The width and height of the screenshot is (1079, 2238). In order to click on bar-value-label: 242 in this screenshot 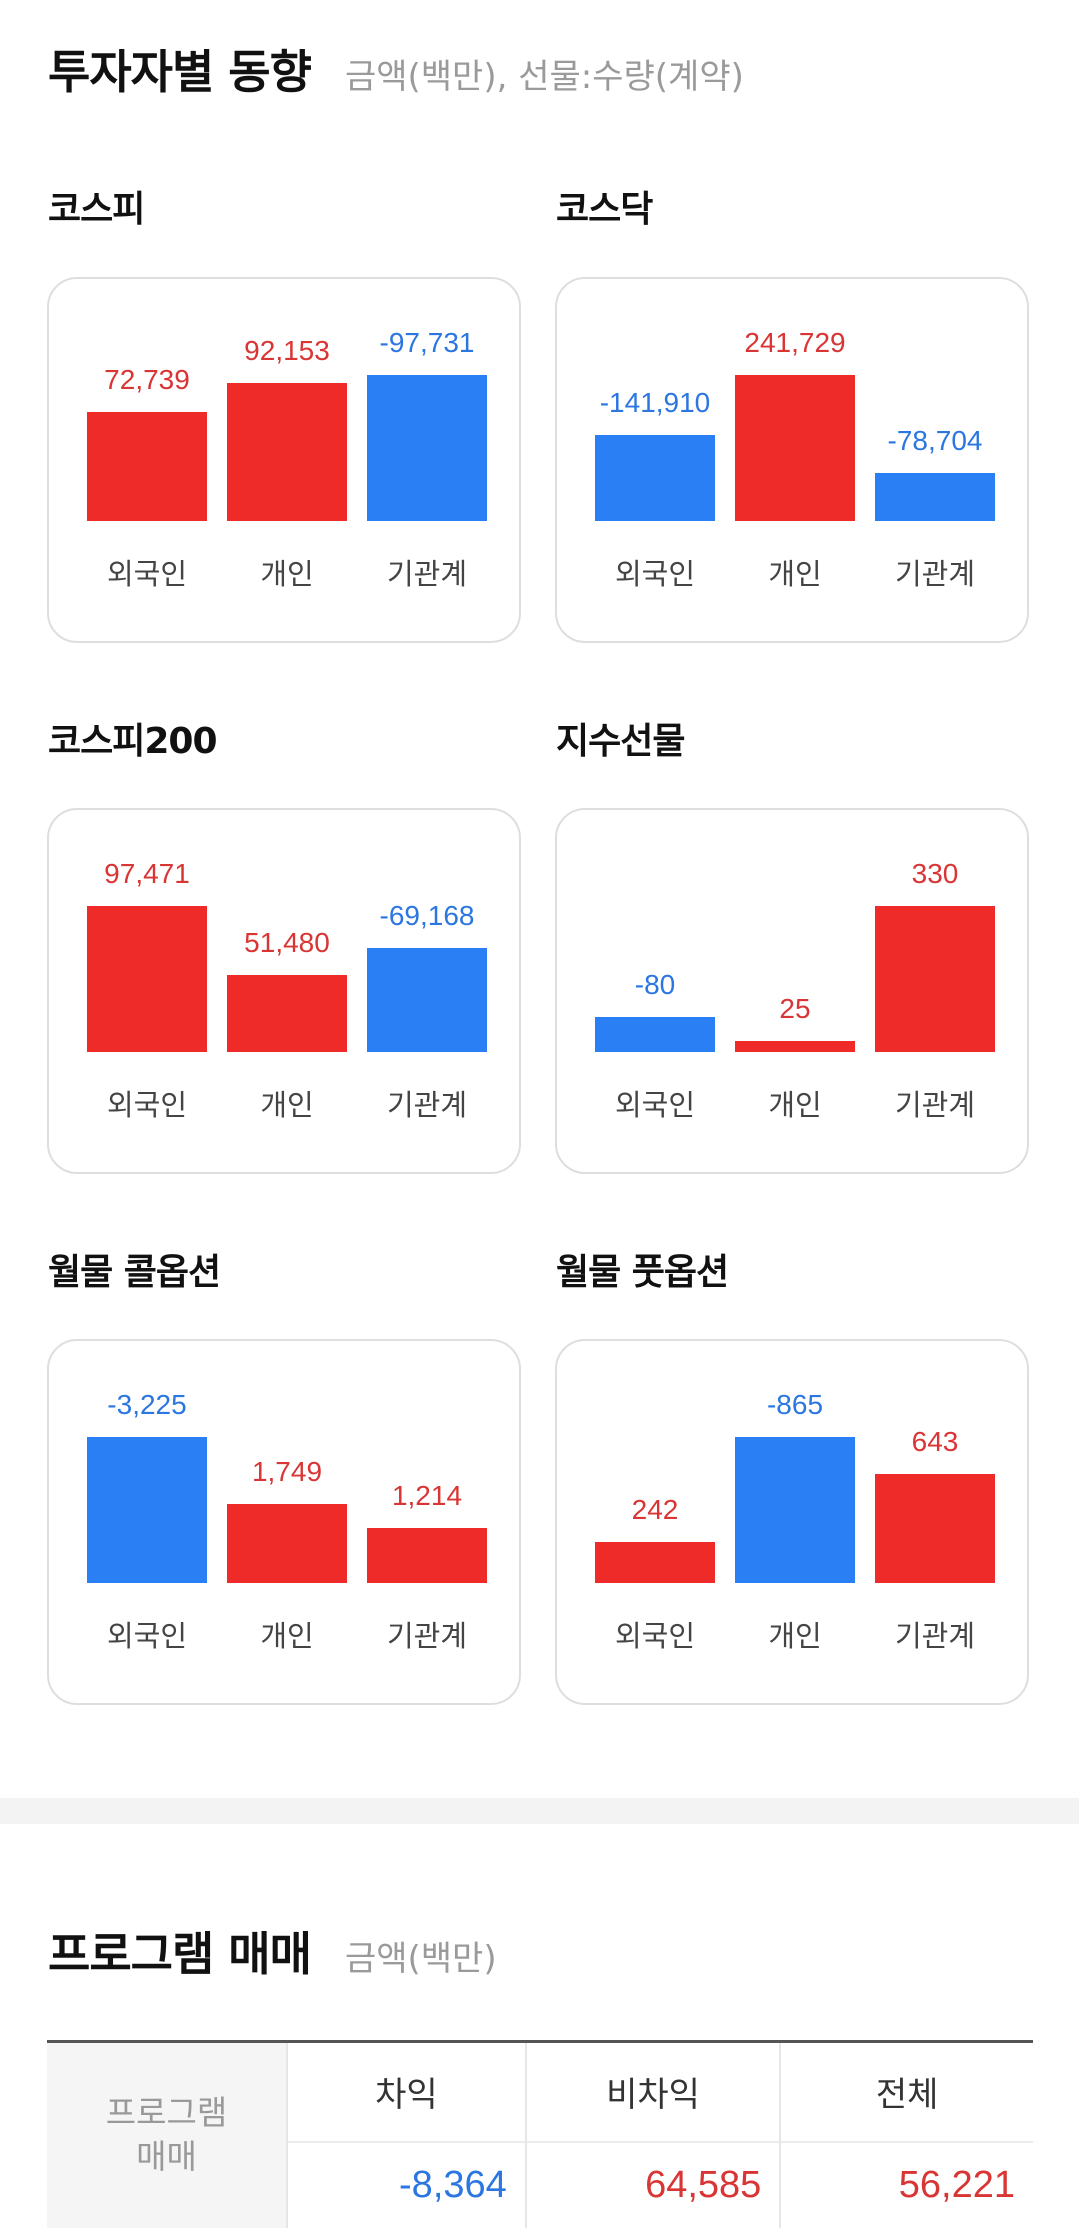, I will do `click(655, 1509)`.